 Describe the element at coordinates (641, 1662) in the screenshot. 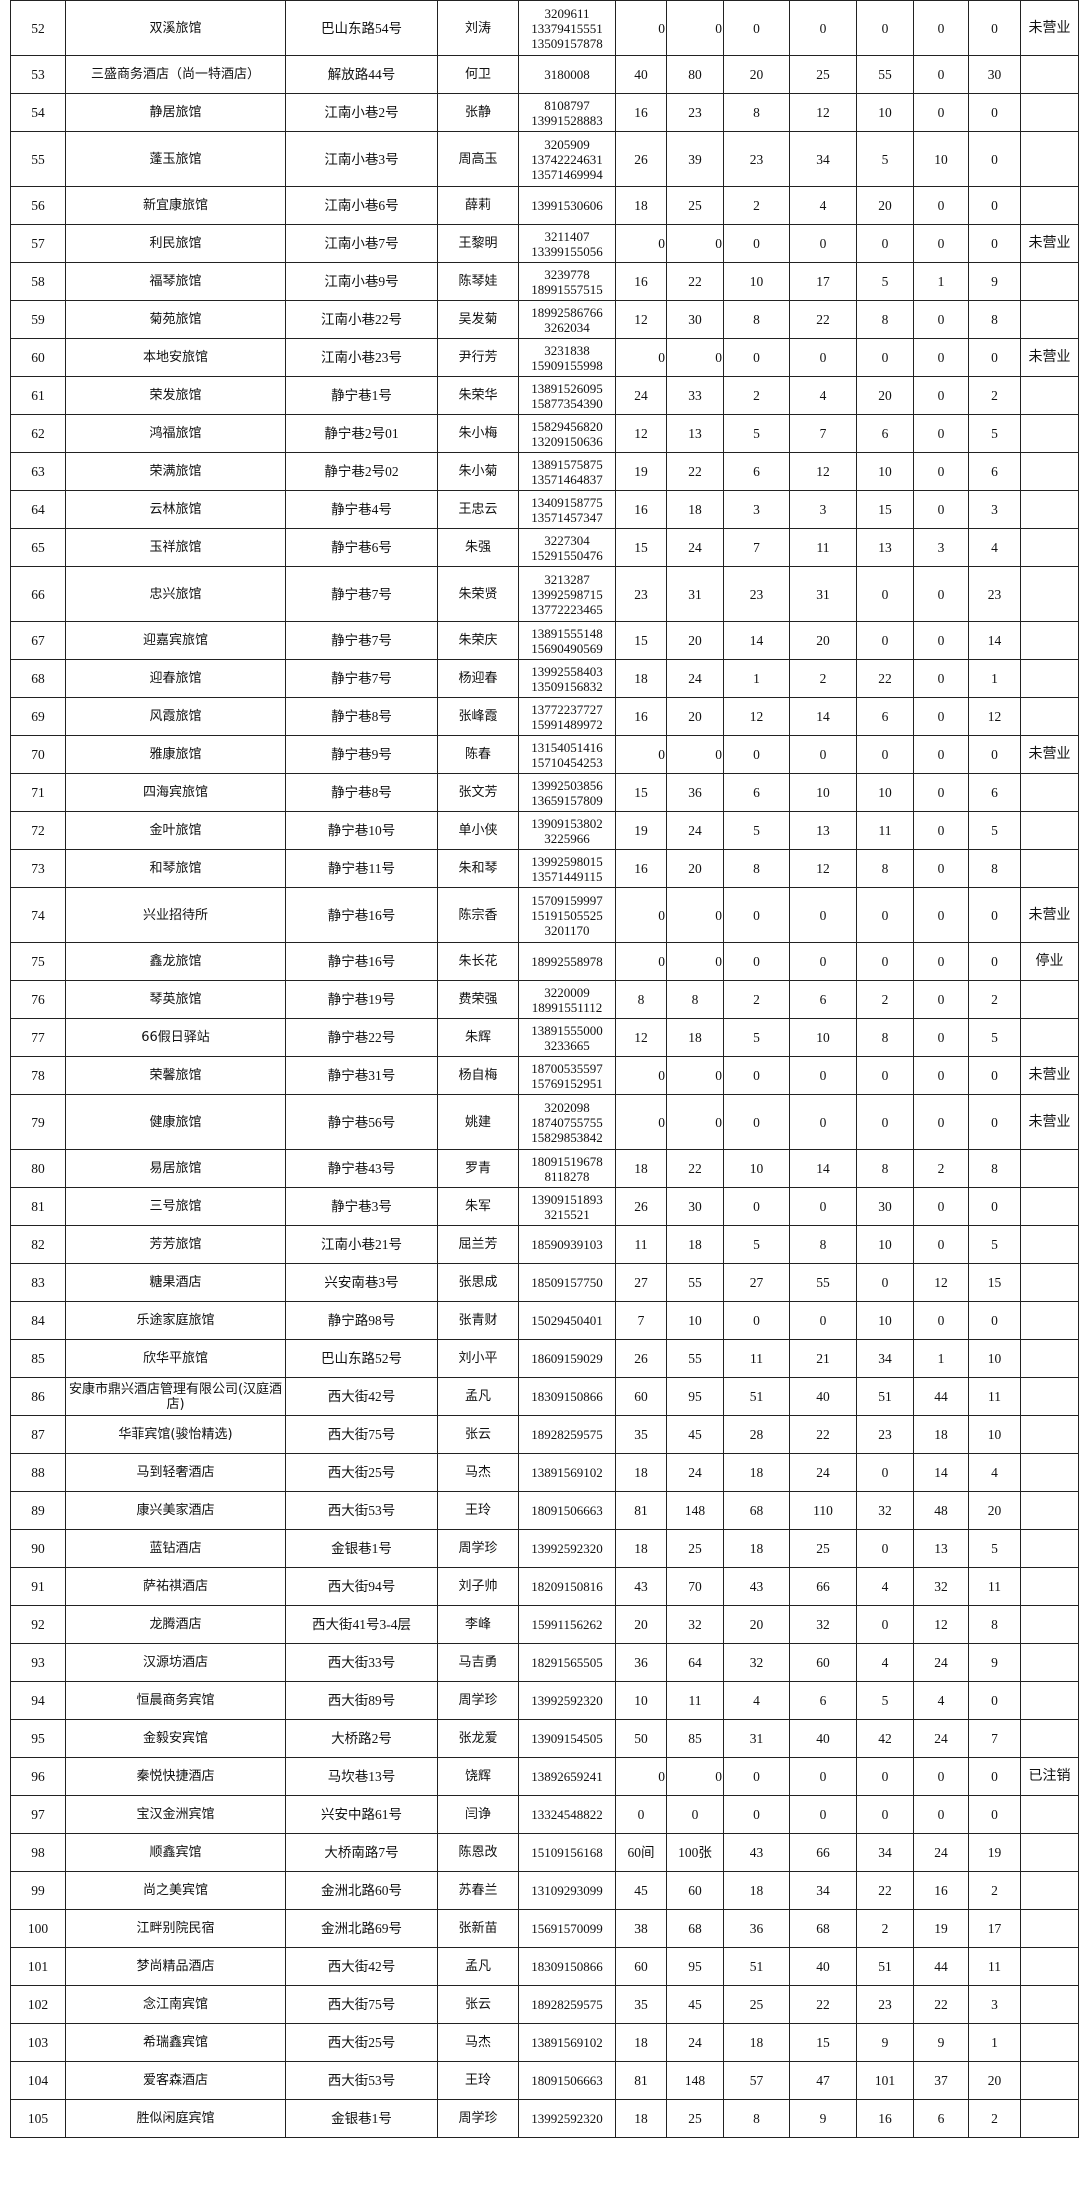

I see `value-col-1: 36` at that location.